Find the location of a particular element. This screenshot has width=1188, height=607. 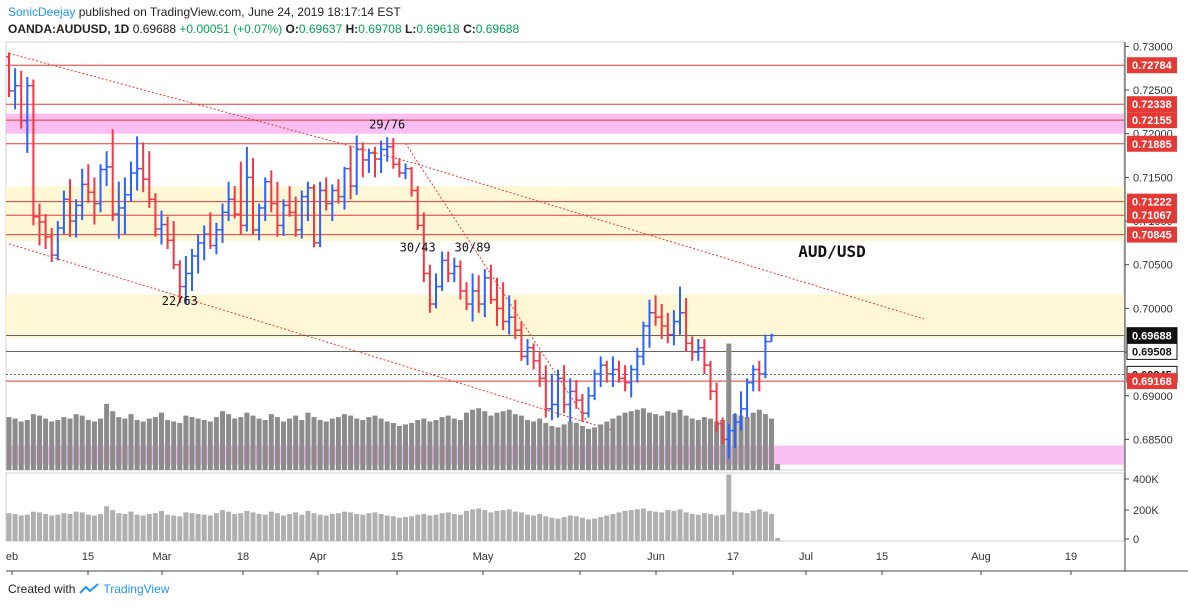

zone-band is located at coordinates (565, 316).